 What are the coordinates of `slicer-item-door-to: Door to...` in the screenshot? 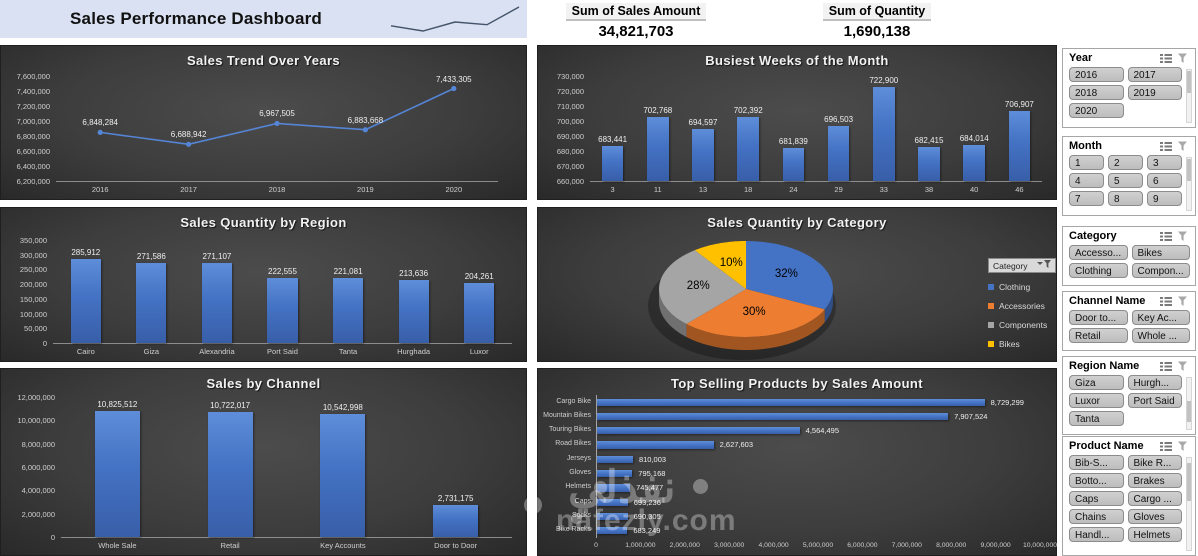 It's located at (1098, 317).